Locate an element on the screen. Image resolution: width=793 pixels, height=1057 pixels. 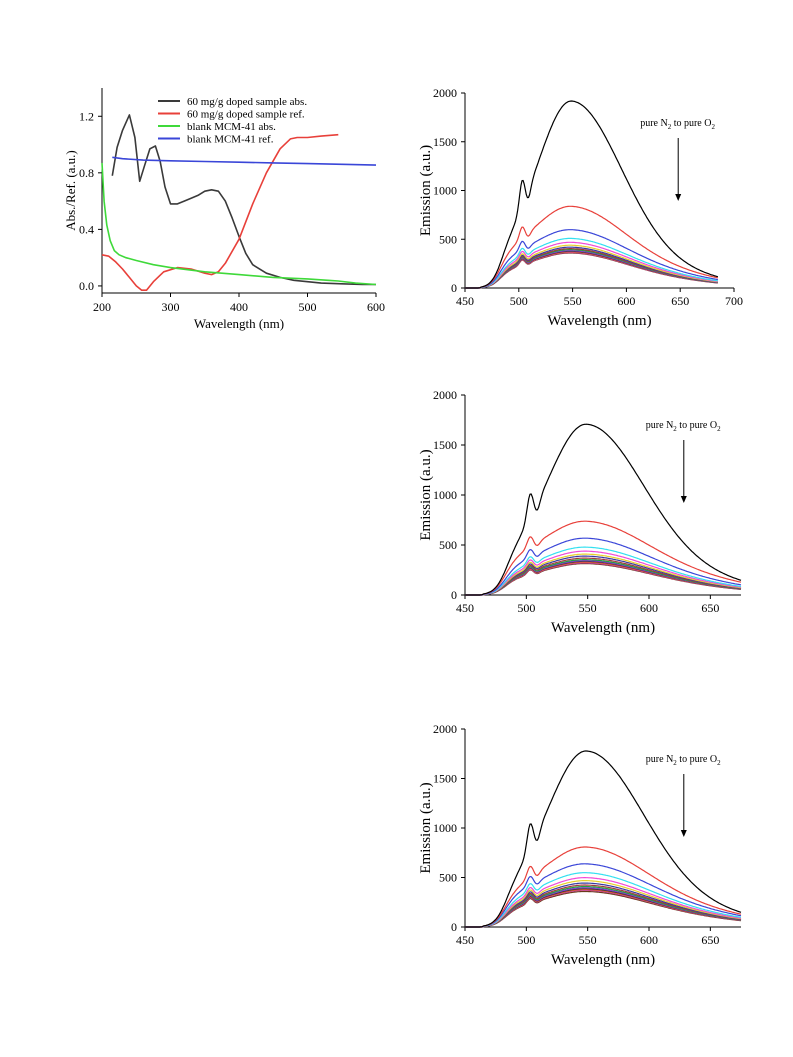
y-tick-label: 0.8 is located at coordinates (86, 173).